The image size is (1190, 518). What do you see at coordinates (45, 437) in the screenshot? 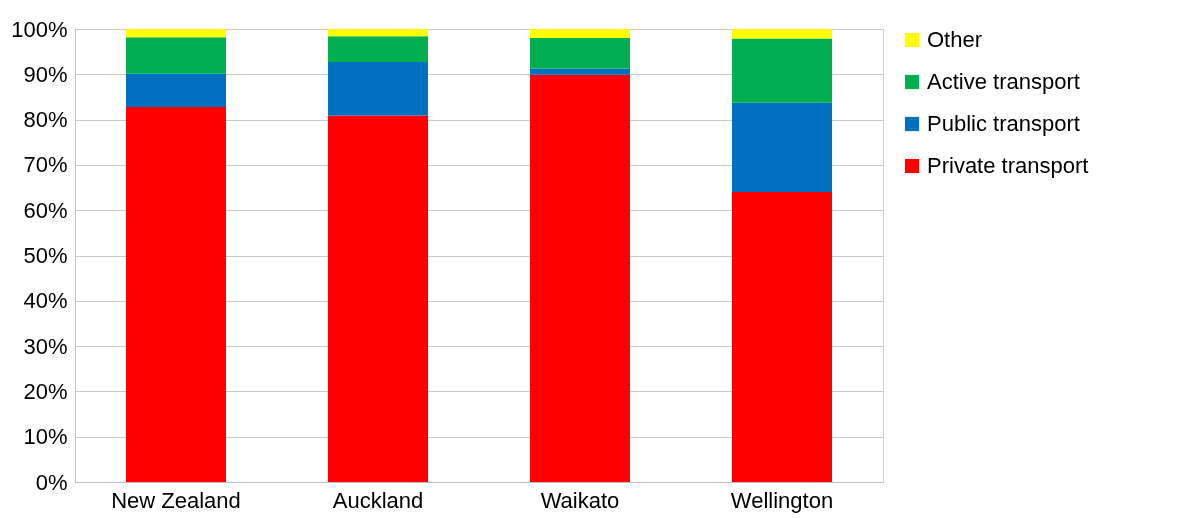
I see `y-tick-label: 10%` at bounding box center [45, 437].